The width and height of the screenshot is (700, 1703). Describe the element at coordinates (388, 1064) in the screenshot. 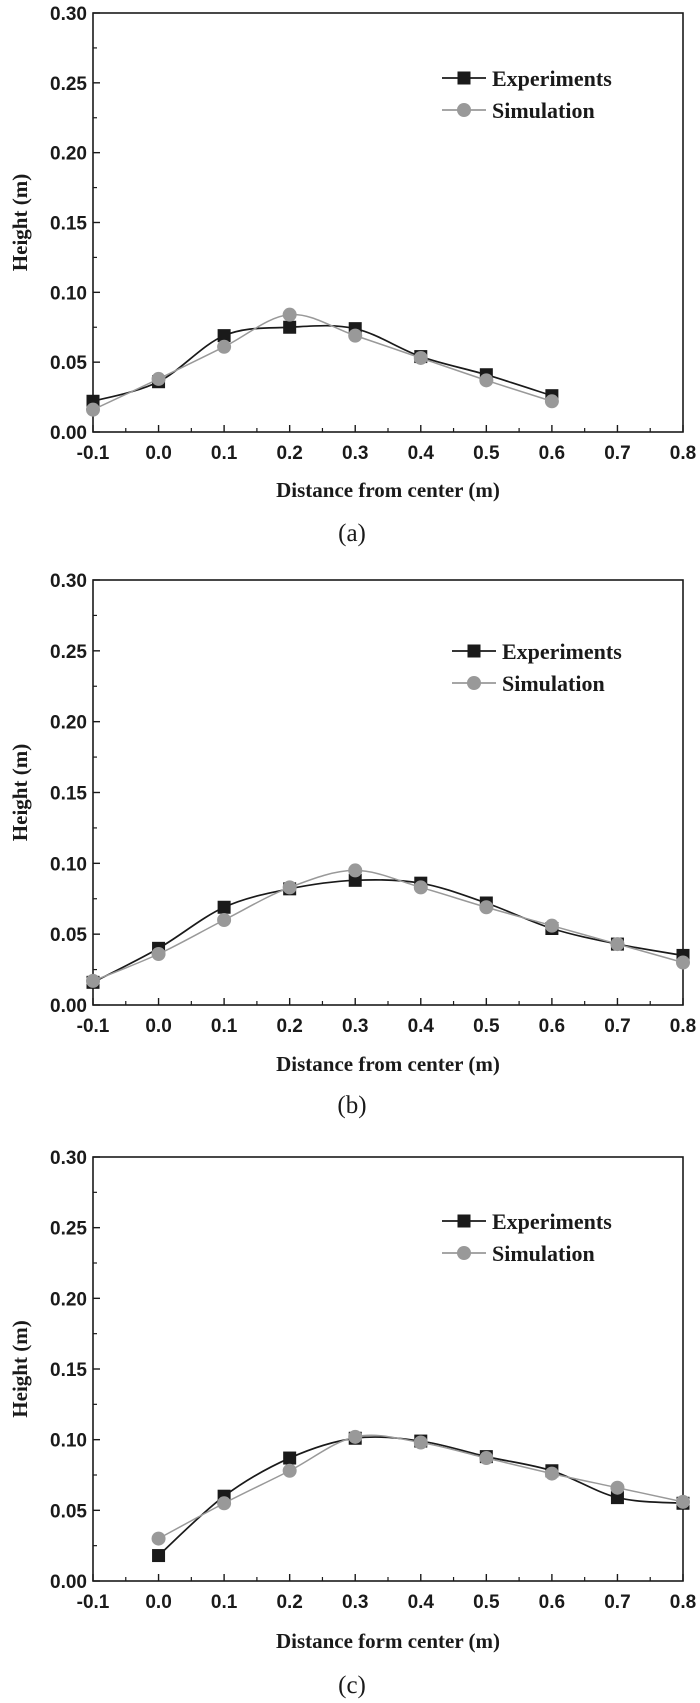

I see `x-axis-title: Distance from center (m)` at that location.